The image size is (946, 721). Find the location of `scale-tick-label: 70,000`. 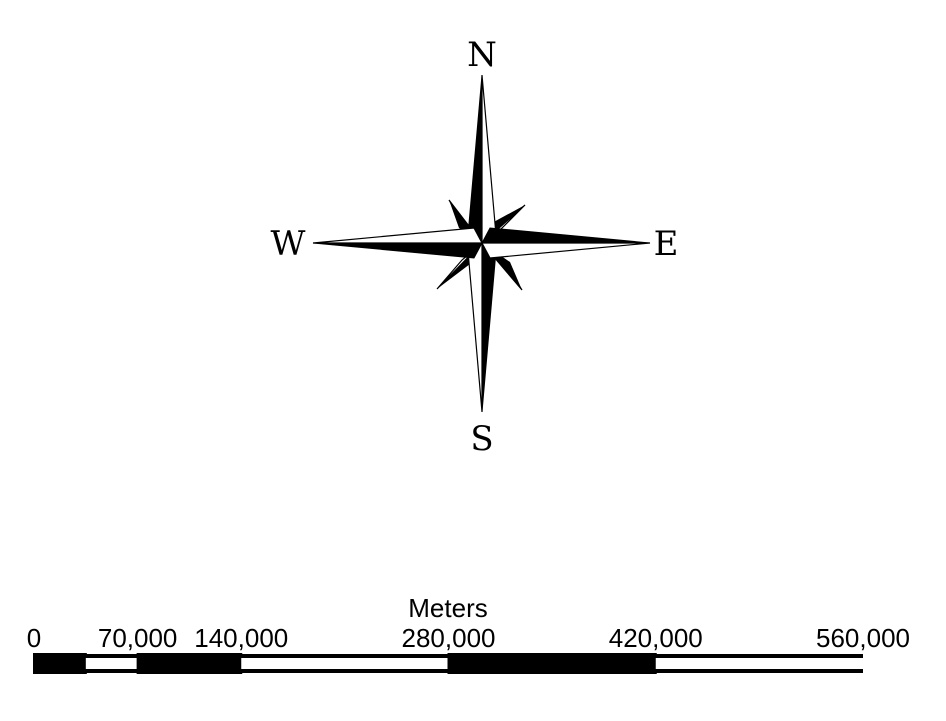

scale-tick-label: 70,000 is located at coordinates (138, 638).